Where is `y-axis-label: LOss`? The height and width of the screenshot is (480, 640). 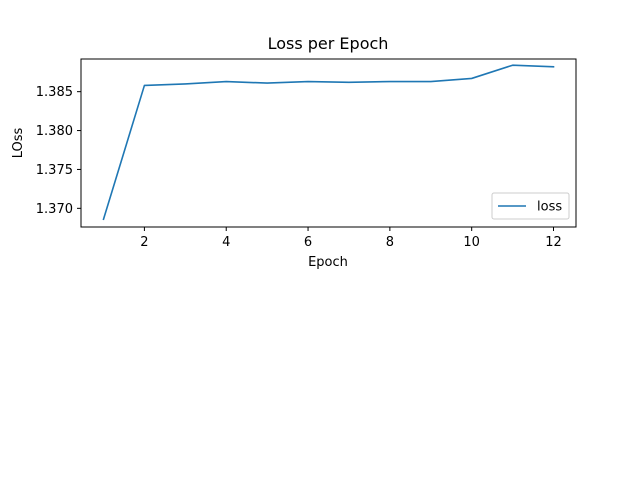
y-axis-label: LOss is located at coordinates (18, 142).